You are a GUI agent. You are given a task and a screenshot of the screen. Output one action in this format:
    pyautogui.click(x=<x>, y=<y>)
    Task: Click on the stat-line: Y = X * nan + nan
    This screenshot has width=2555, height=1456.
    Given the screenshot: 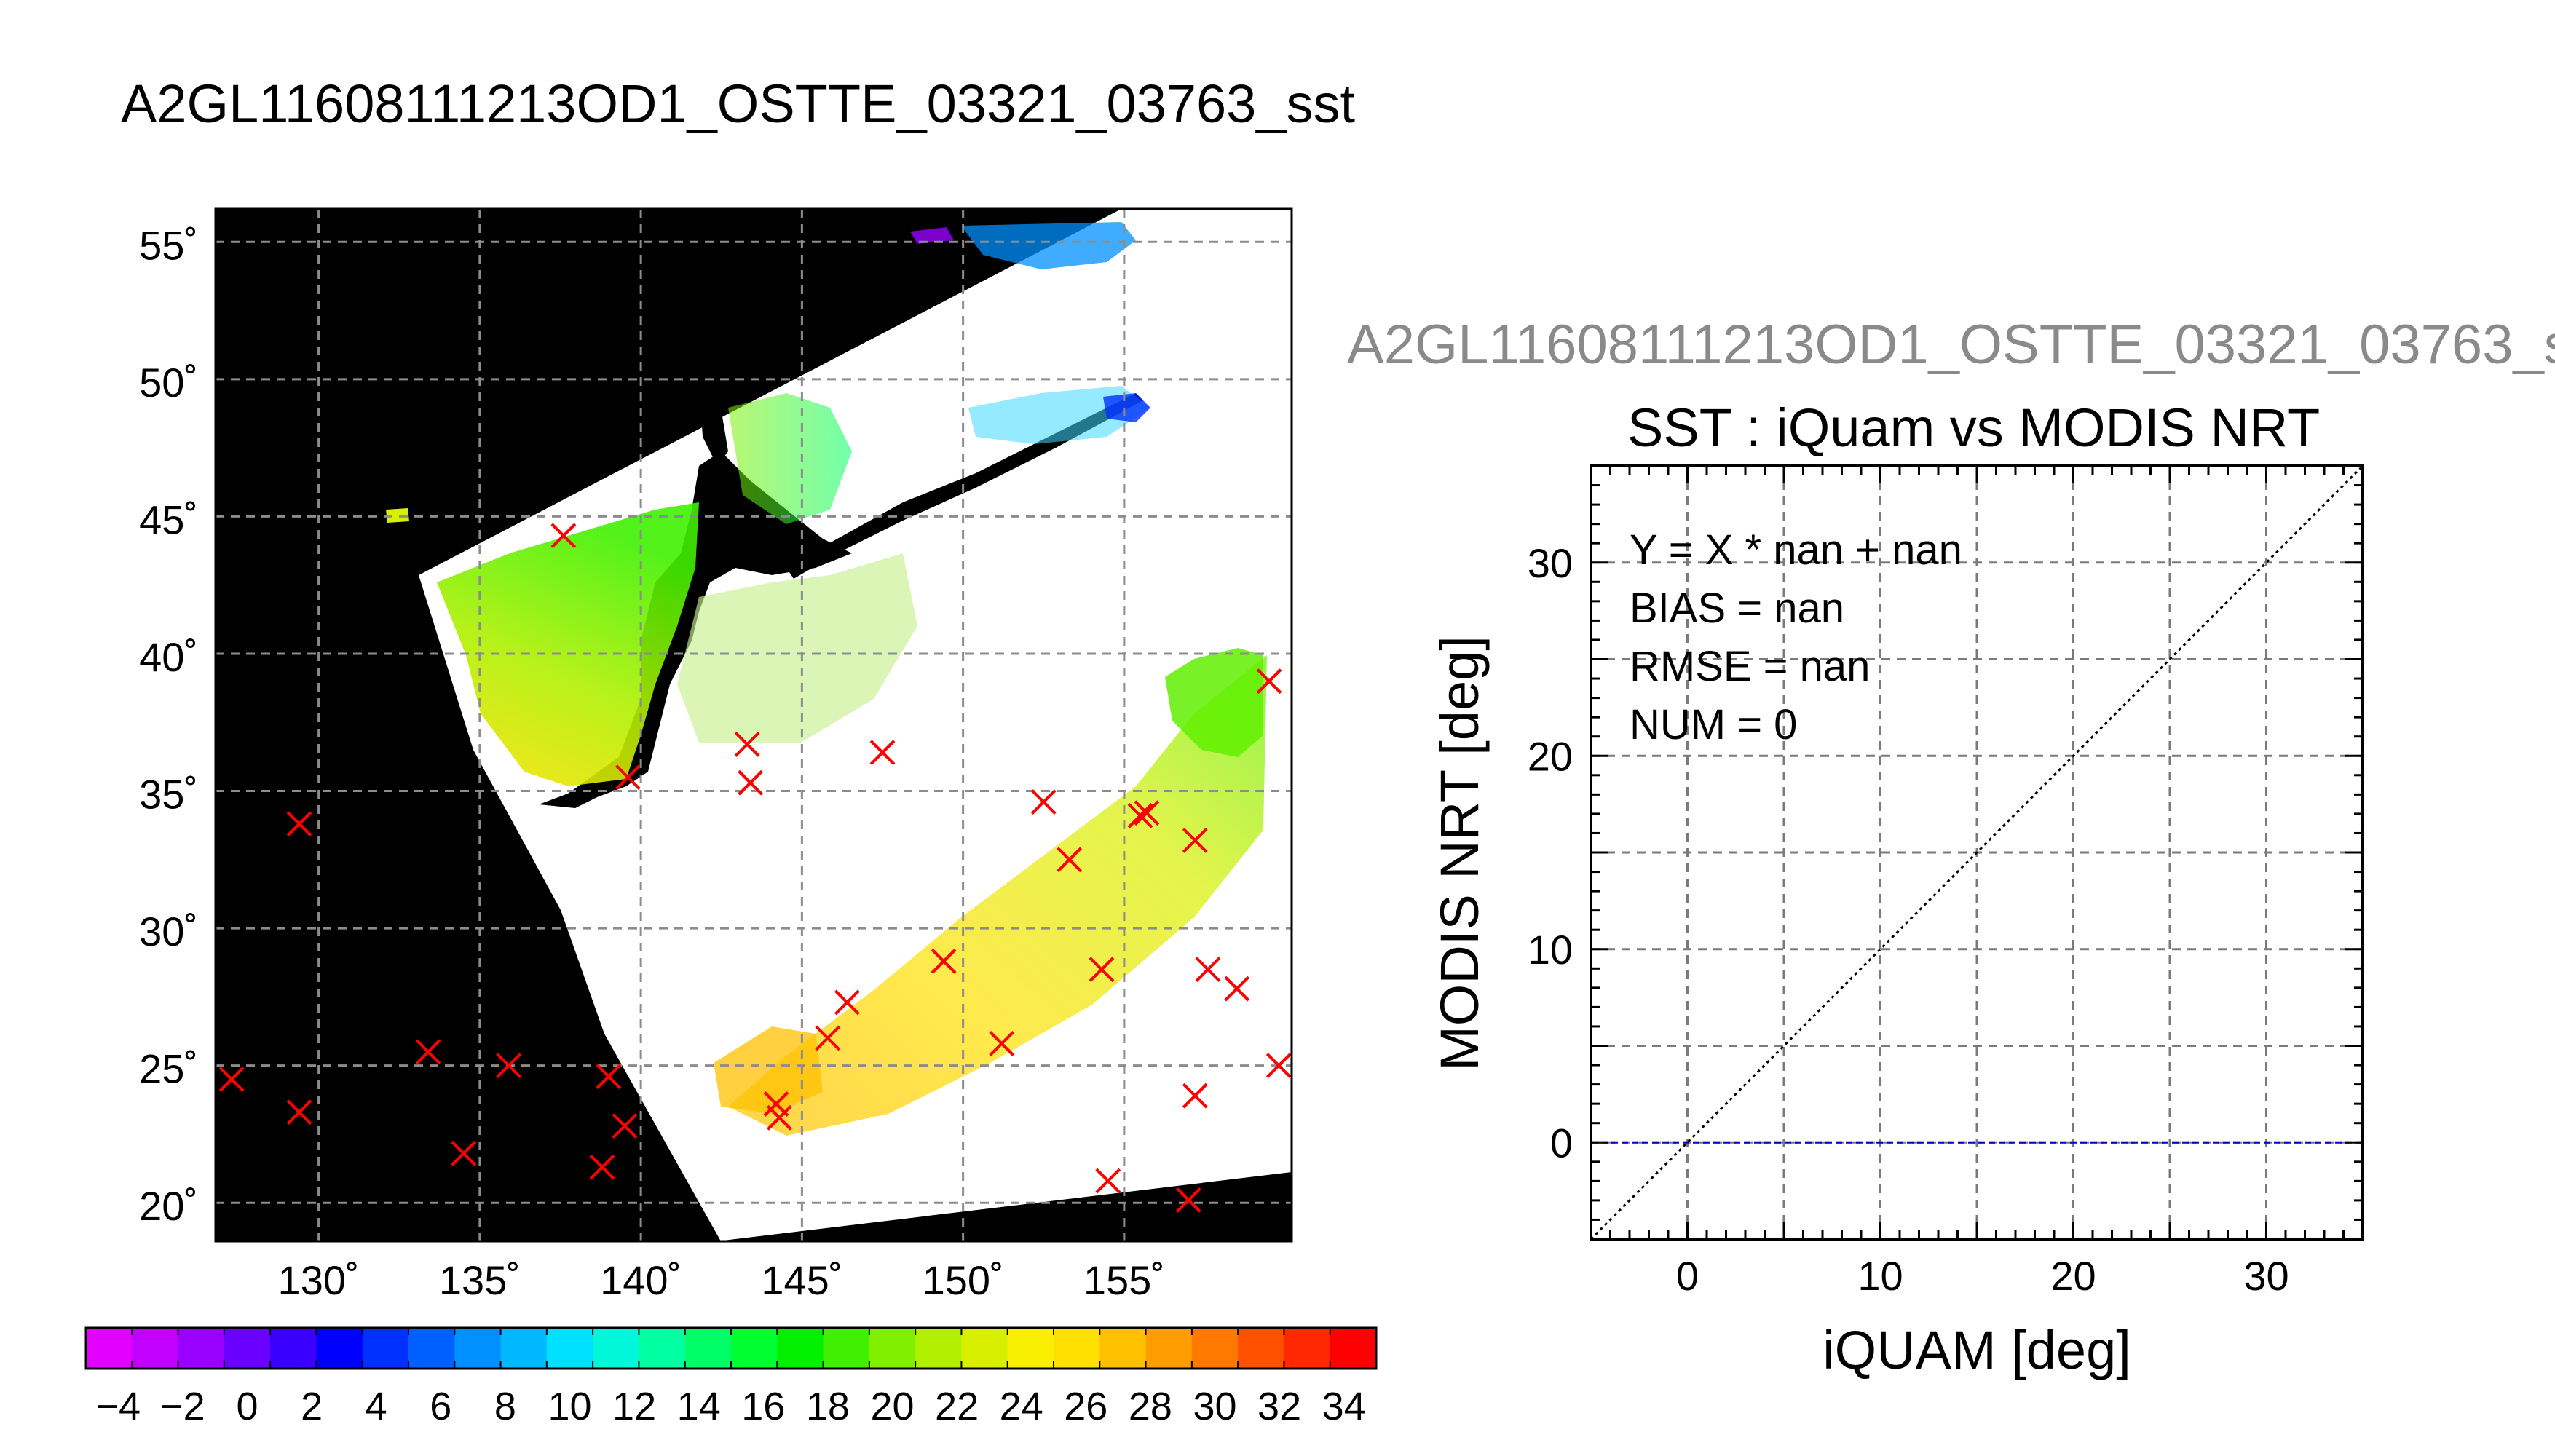 What is the action you would take?
    pyautogui.click(x=1796, y=550)
    